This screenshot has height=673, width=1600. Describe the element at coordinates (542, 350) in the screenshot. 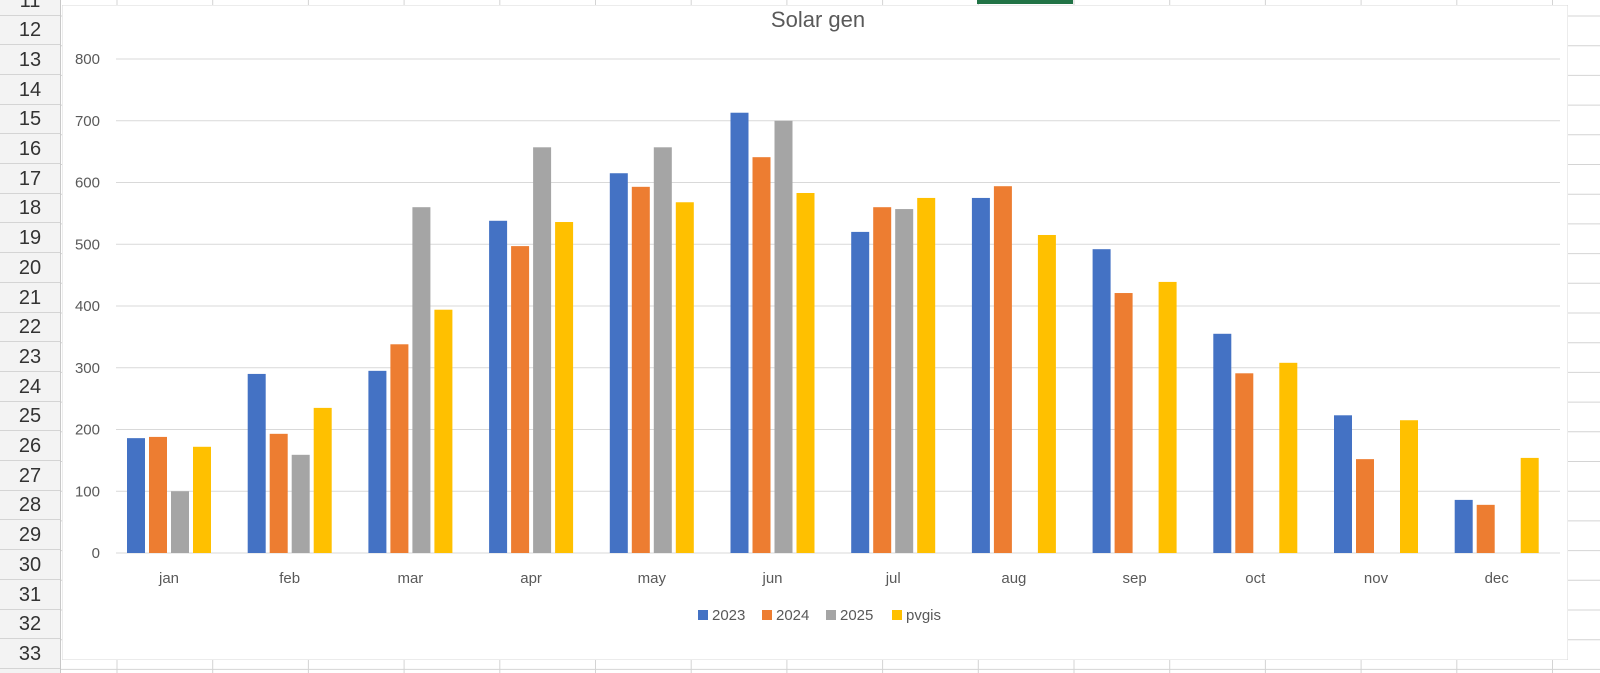

I see `bar-2025-apr` at that location.